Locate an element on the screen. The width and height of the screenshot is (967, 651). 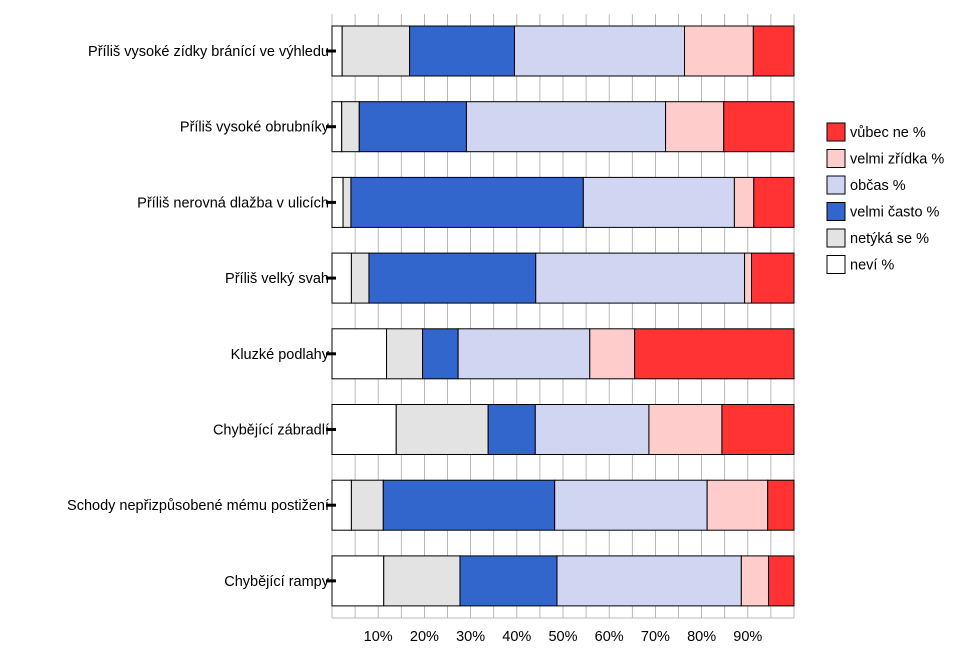
legend-item: neví % is located at coordinates (860, 264).